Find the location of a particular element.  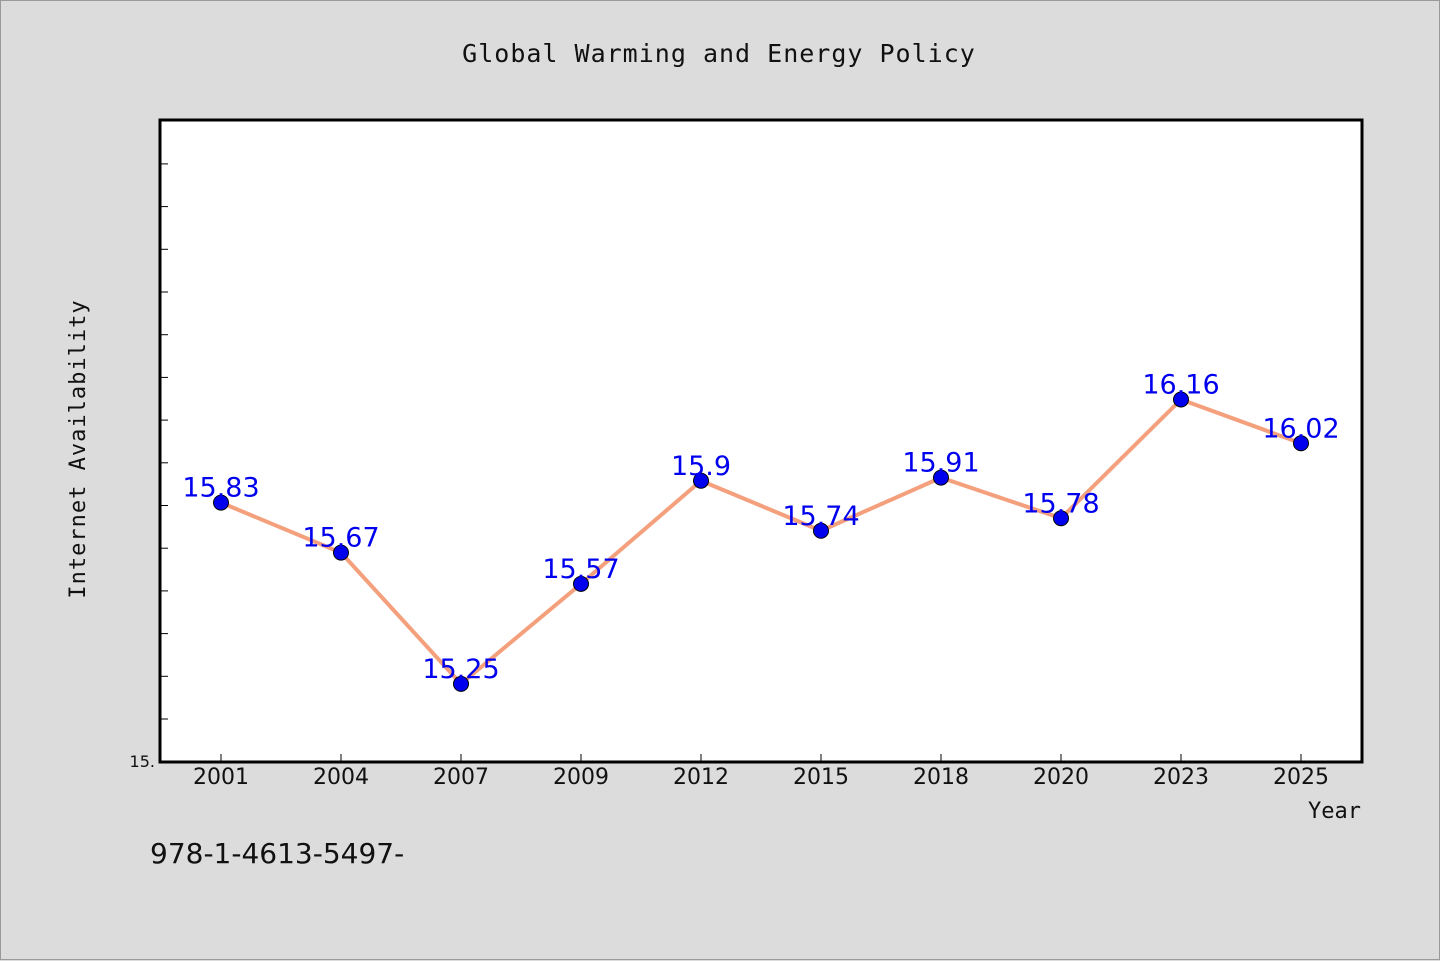

data-label: 15.67 is located at coordinates (340, 538).